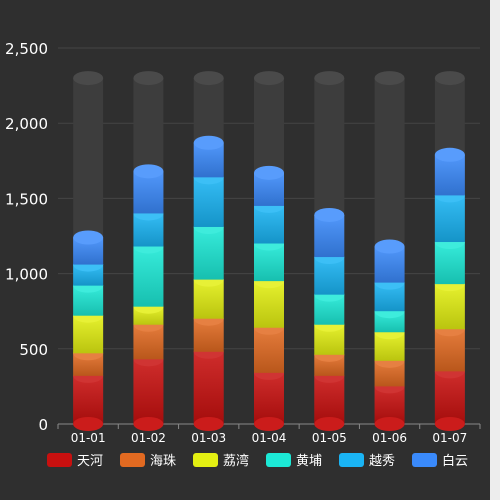 This screenshot has height=500, width=500. What do you see at coordinates (257, 461) in the screenshot?
I see `legend: 天河 海珠 荔湾 黄埔 越秀 白云` at bounding box center [257, 461].